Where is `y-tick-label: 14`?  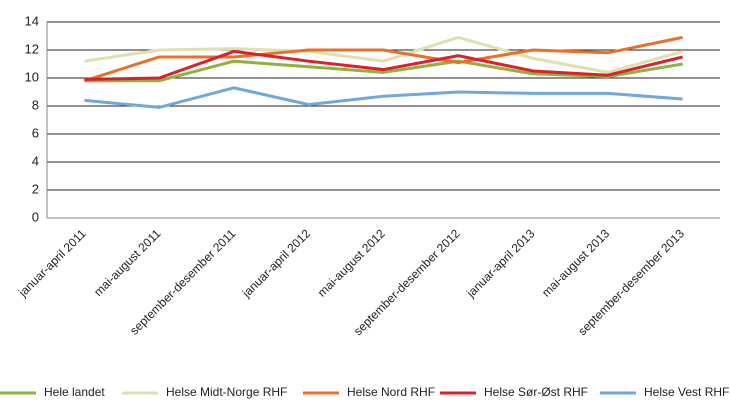 y-tick-label: 14 is located at coordinates (32, 20).